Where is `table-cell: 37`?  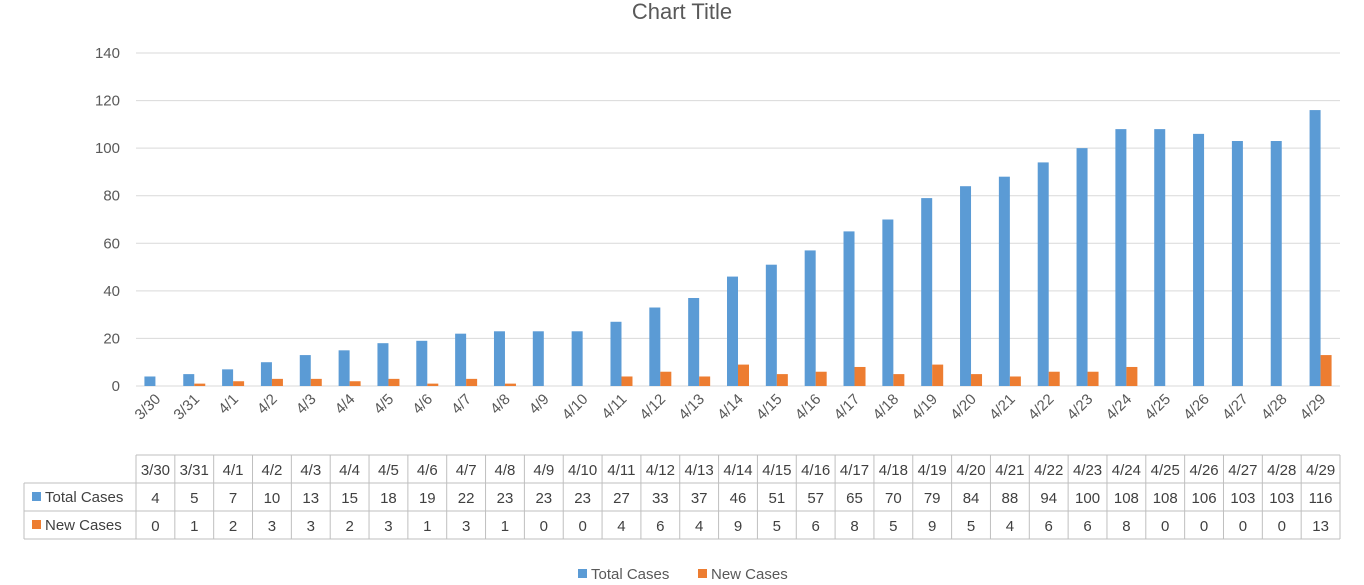
table-cell: 37 is located at coordinates (699, 498).